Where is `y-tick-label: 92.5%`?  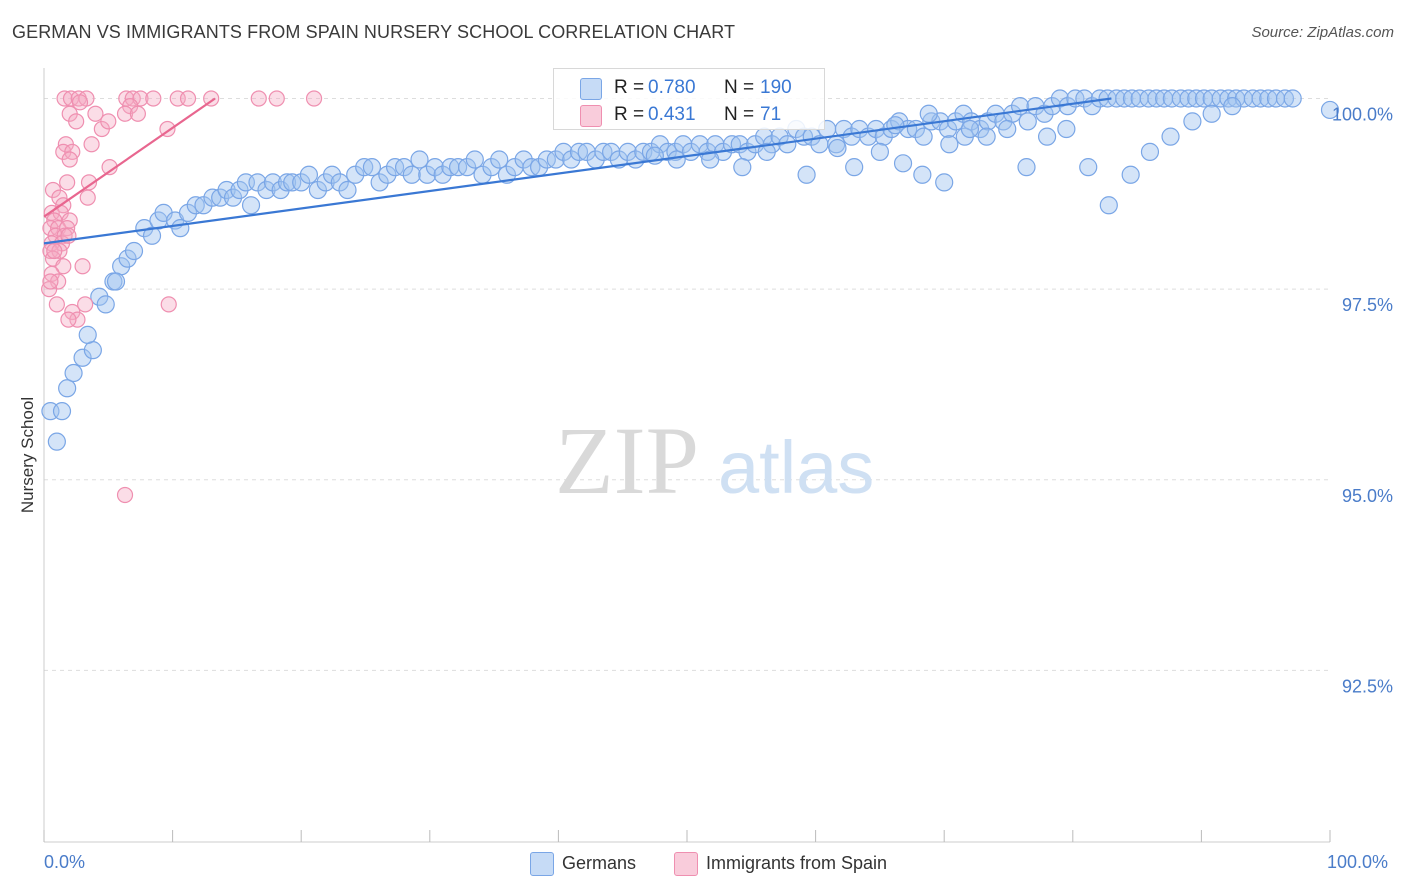
y-tick-label: 92.5% is located at coordinates (1367, 686).